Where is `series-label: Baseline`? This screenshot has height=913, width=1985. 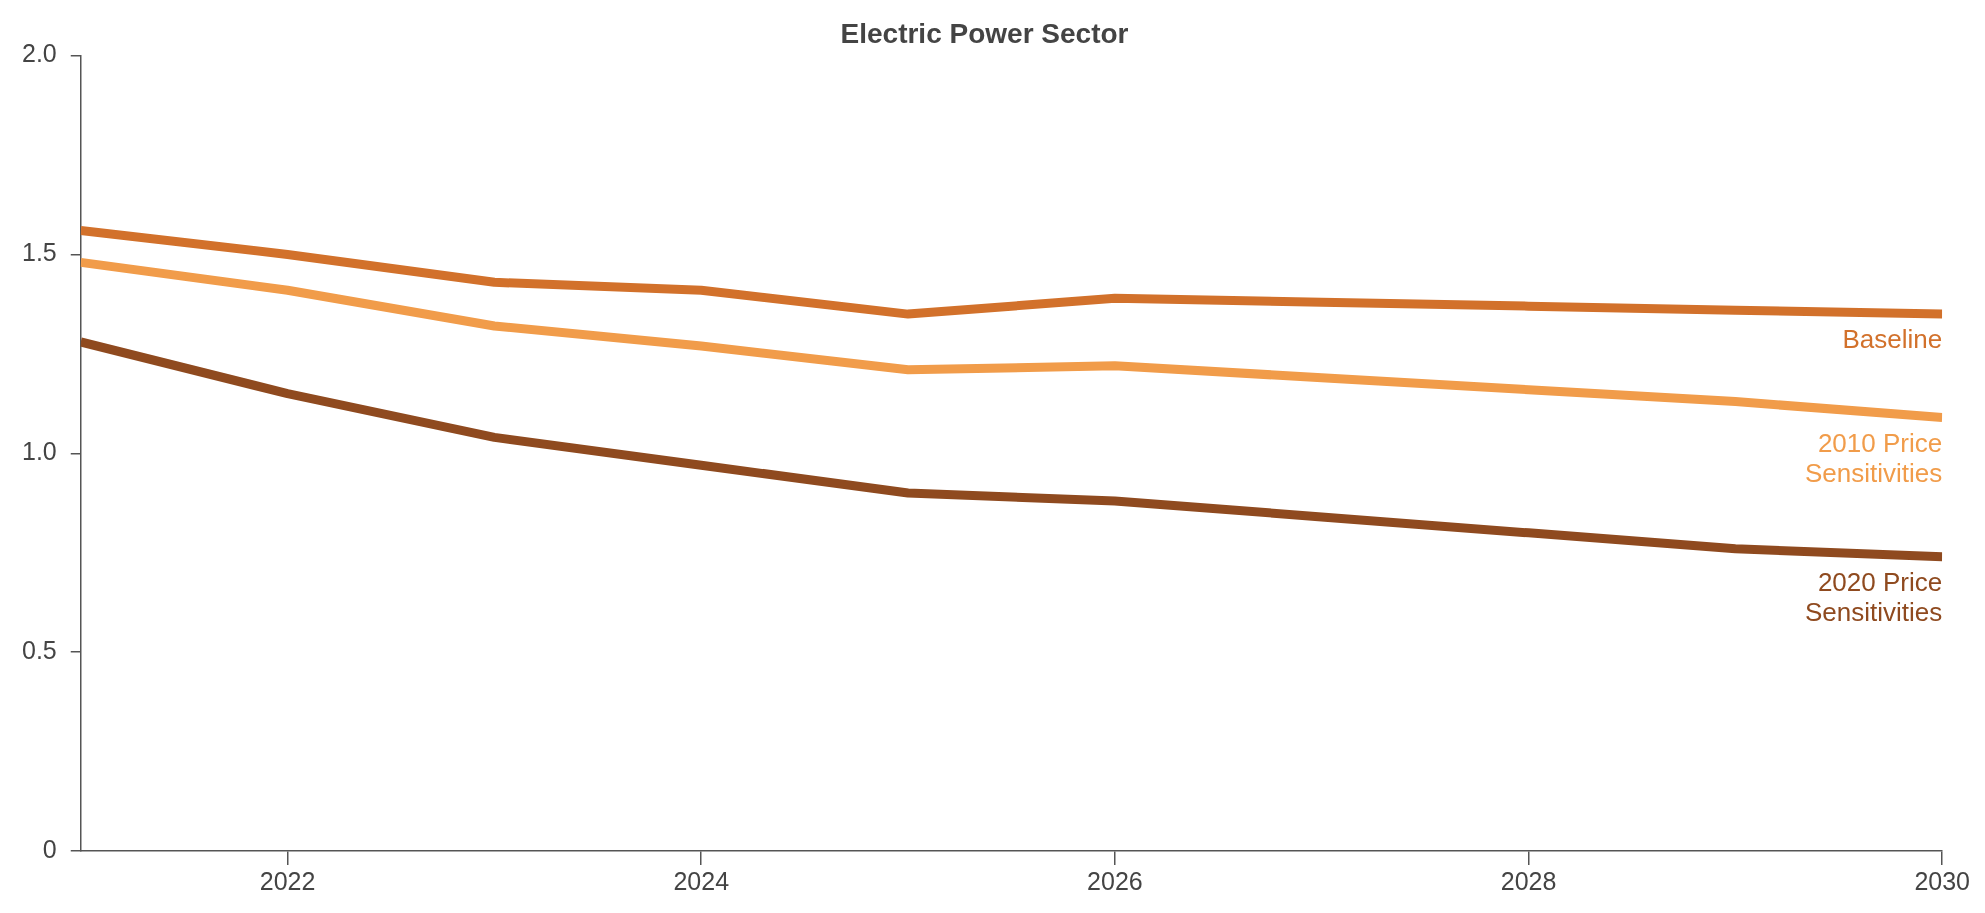
series-label: Baseline is located at coordinates (1892, 339).